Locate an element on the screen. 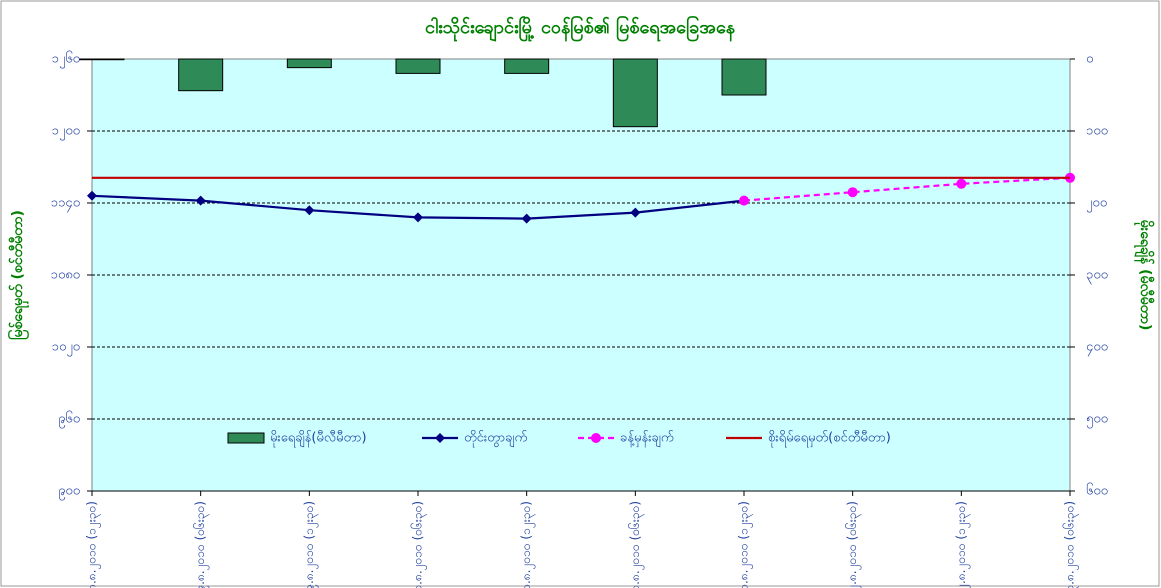 The image size is (1161, 588). y2-tick-label: ၆၀၀ is located at coordinates (1097, 491).